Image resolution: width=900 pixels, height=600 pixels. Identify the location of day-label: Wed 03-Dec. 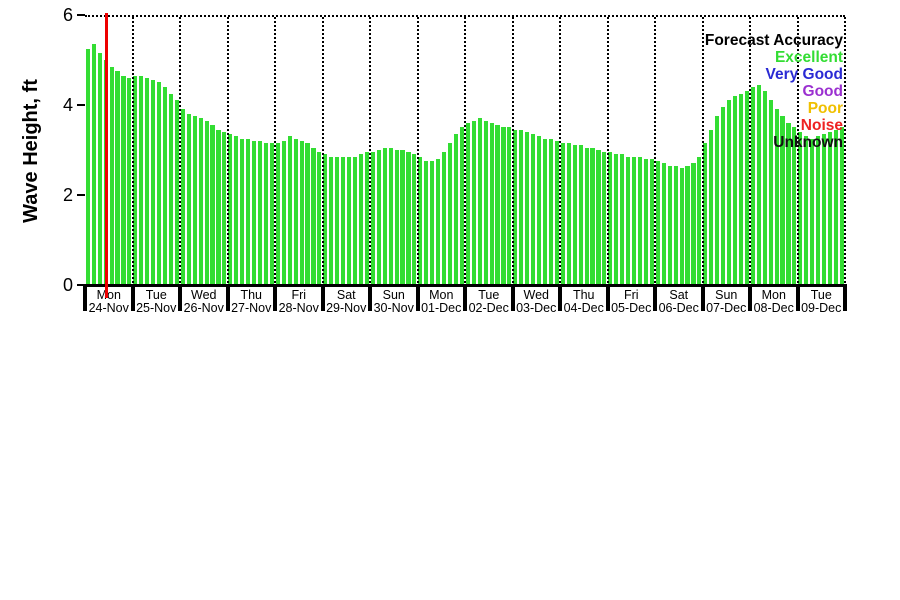
(537, 302).